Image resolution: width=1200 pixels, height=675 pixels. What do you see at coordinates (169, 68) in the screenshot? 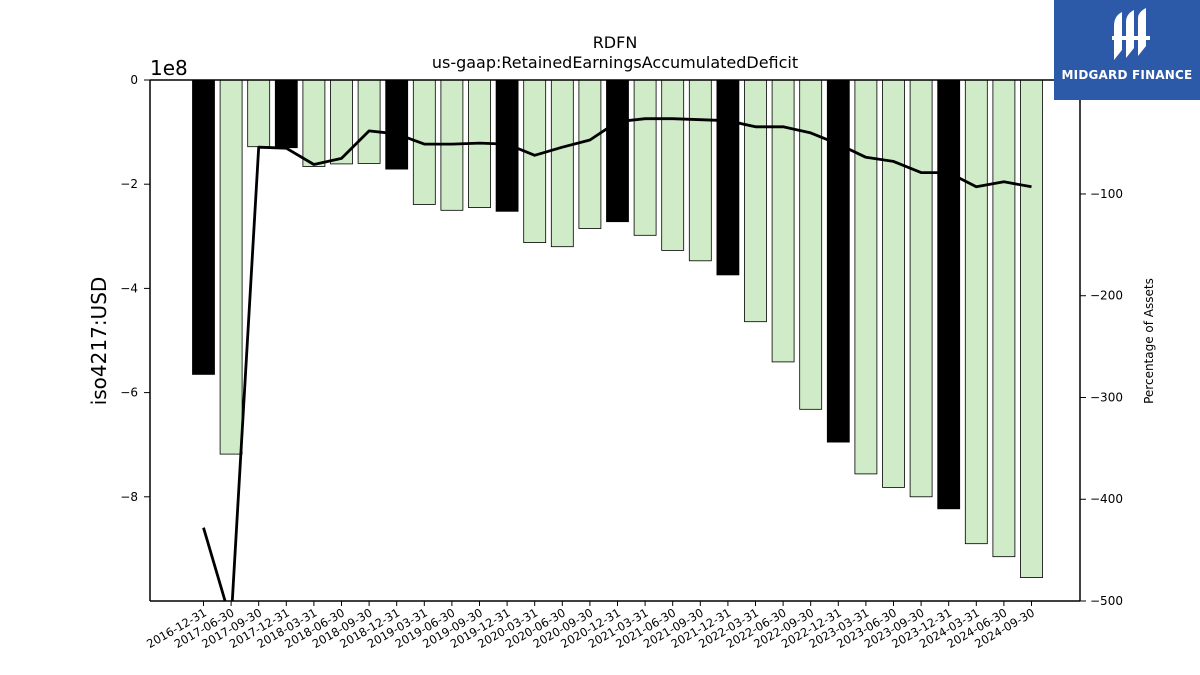
I see `y-offset-label: 1e8` at bounding box center [169, 68].